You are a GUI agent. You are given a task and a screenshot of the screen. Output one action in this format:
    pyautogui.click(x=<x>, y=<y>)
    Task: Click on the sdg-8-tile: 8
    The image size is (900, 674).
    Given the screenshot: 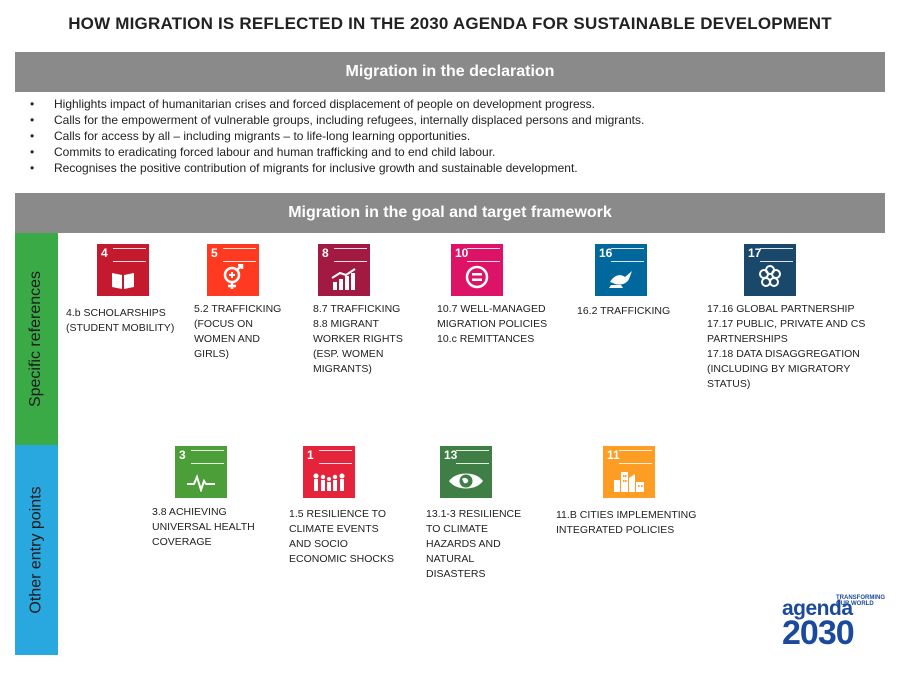 What is the action you would take?
    pyautogui.click(x=344, y=270)
    